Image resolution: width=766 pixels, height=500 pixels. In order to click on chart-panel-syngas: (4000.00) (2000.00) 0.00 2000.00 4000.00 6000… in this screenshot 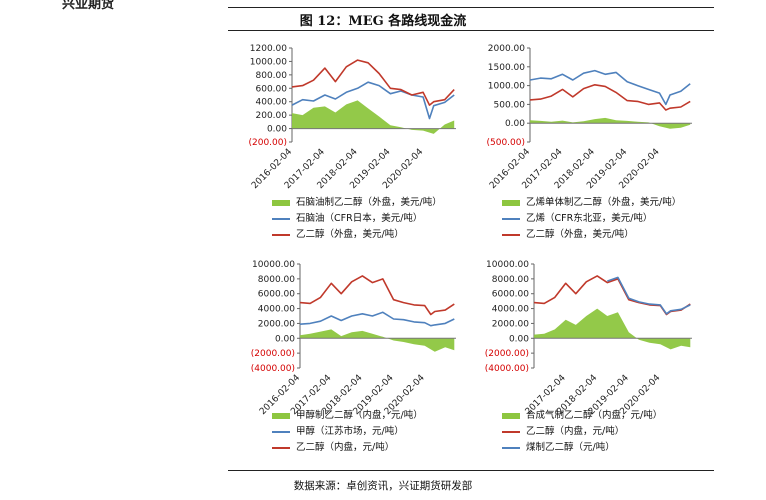, I will do `click(586, 361)`.